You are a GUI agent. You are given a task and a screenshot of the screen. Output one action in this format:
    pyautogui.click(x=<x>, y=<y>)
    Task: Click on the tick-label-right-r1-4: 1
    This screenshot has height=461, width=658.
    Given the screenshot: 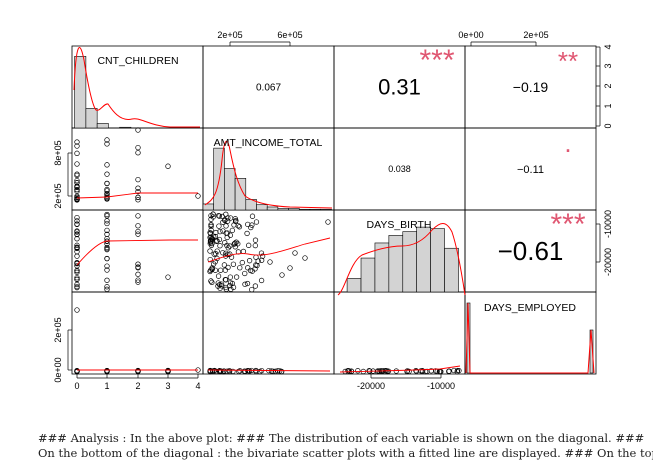 What is the action you would take?
    pyautogui.click(x=608, y=105)
    